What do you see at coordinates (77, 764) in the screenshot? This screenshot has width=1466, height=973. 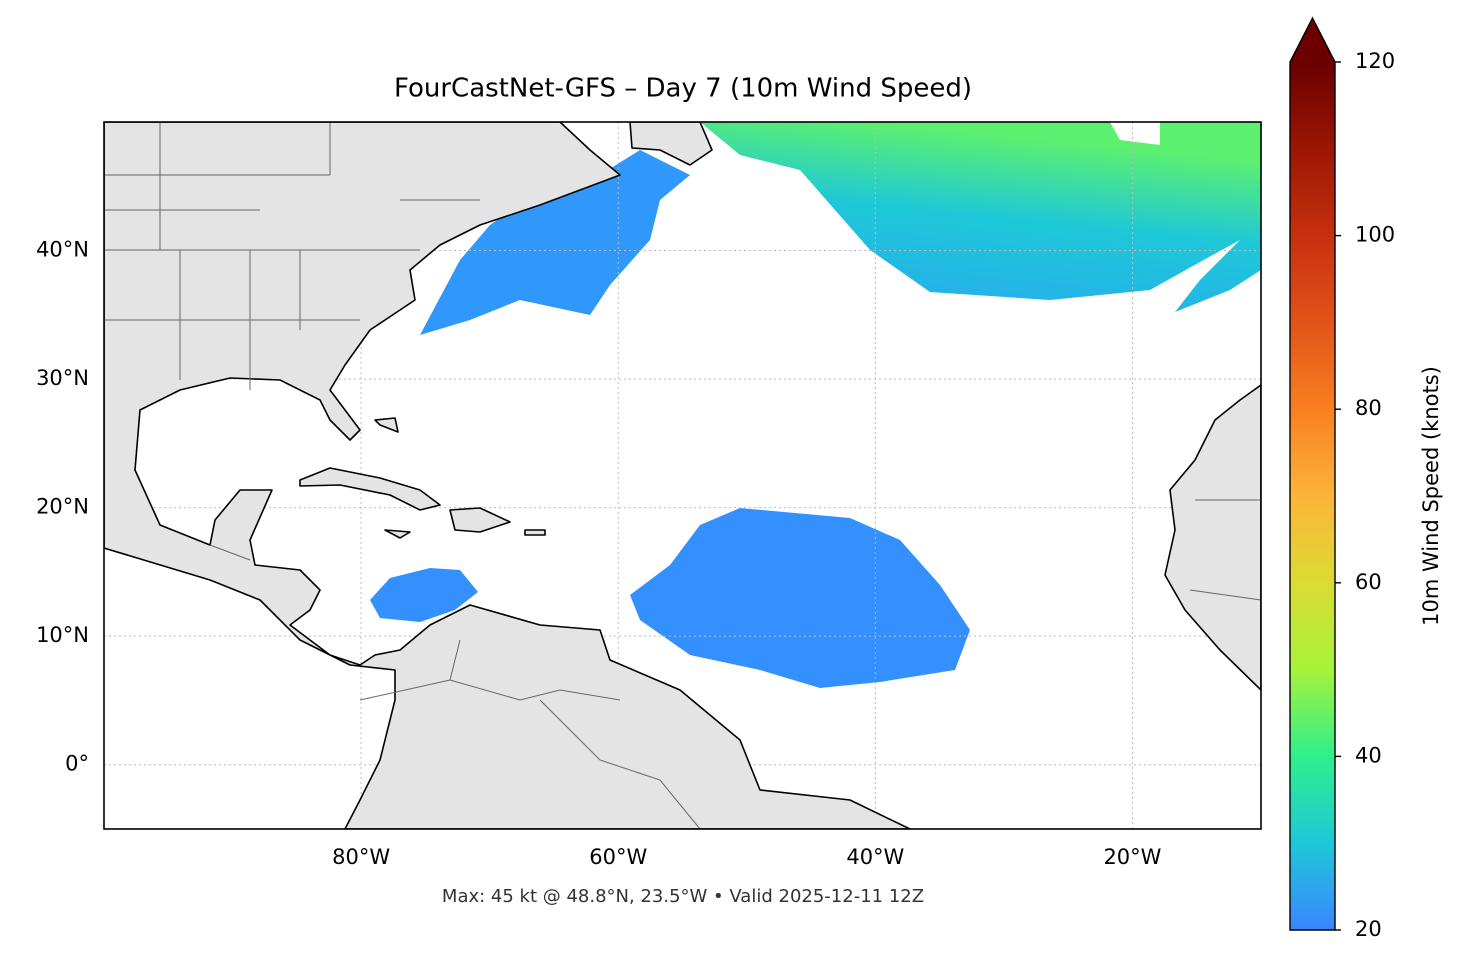 I see `y-tick-label: 0°` at bounding box center [77, 764].